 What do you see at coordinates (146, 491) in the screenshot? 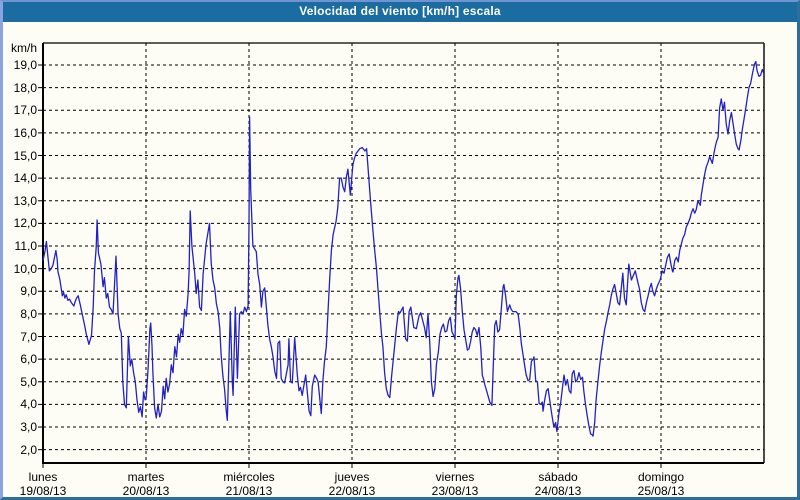
I see `day-date: 20/08/13` at bounding box center [146, 491].